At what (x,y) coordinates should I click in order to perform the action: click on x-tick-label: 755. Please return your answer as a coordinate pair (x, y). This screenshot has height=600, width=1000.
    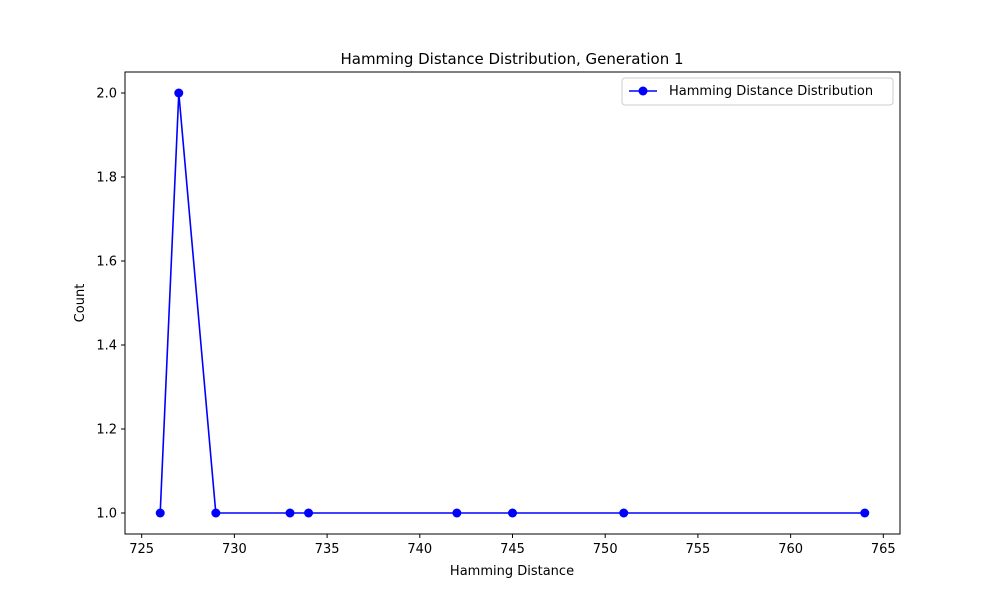
    Looking at the image, I should click on (697, 549).